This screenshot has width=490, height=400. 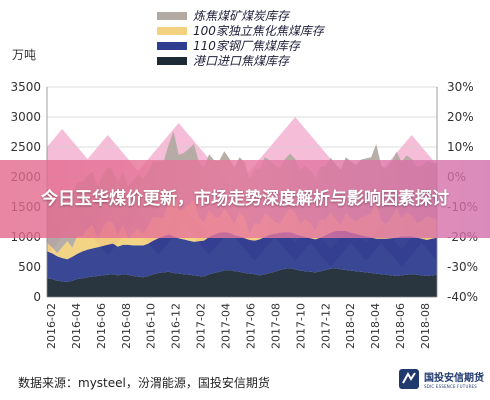 I want to click on x-tick-label: 2017-04, so click(x=226, y=326).